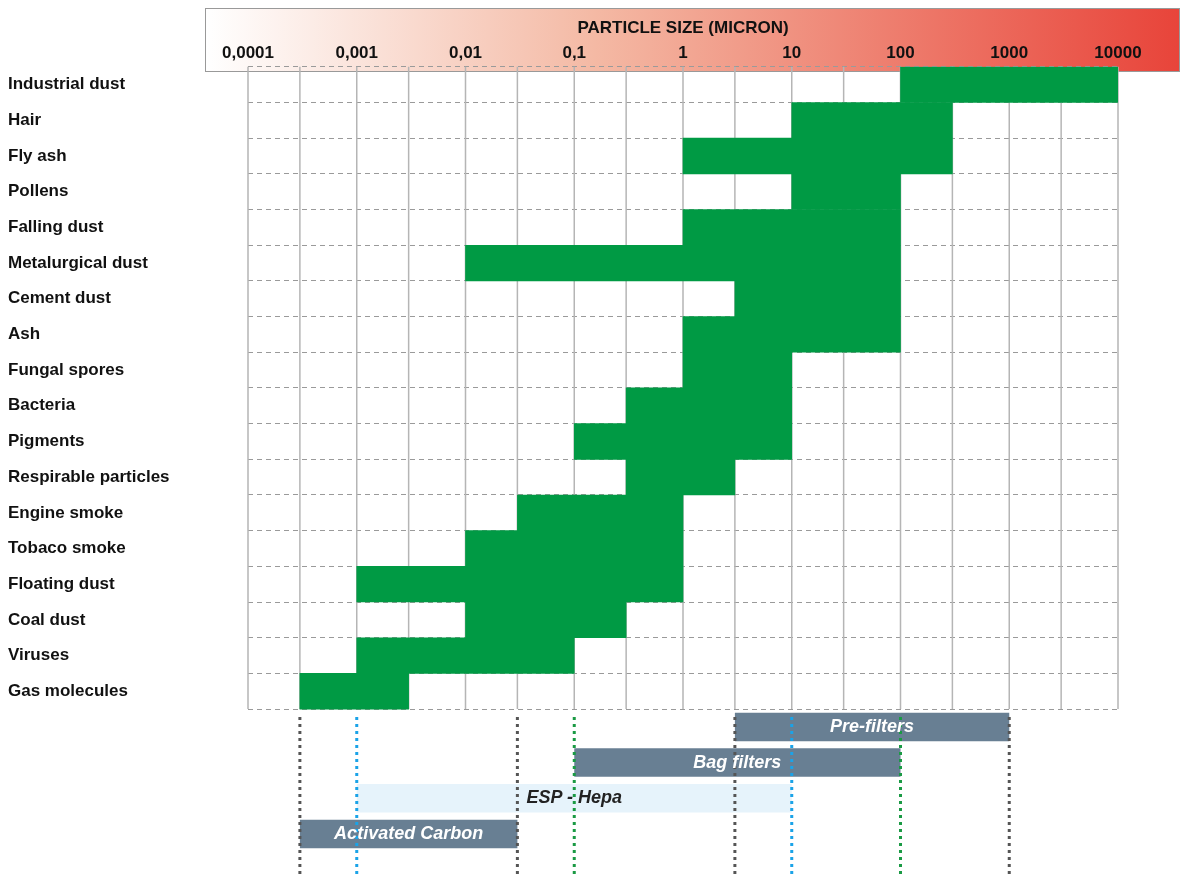 The image size is (1186, 882). Describe the element at coordinates (47, 619) in the screenshot. I see `y-tick-label: Coal dust` at that location.